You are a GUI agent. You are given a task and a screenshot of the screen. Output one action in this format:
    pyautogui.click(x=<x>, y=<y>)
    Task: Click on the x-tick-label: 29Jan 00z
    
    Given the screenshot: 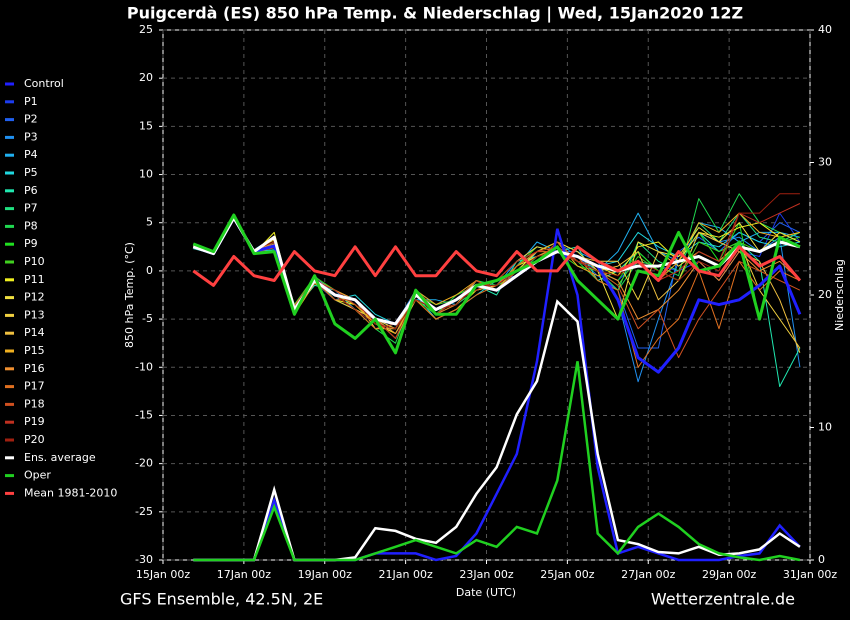 What is the action you would take?
    pyautogui.click(x=729, y=574)
    